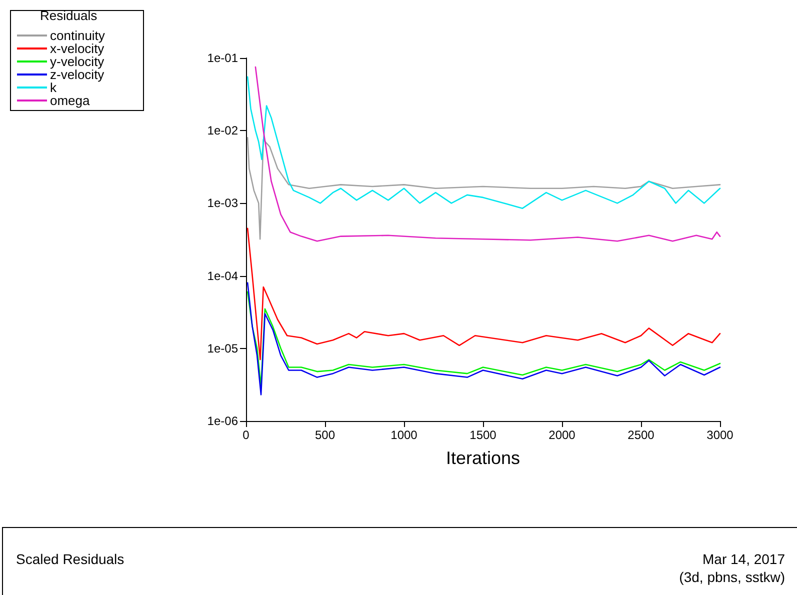 Image resolution: width=797 pixels, height=595 pixels. I want to click on x-tick-label: 1500, so click(483, 435).